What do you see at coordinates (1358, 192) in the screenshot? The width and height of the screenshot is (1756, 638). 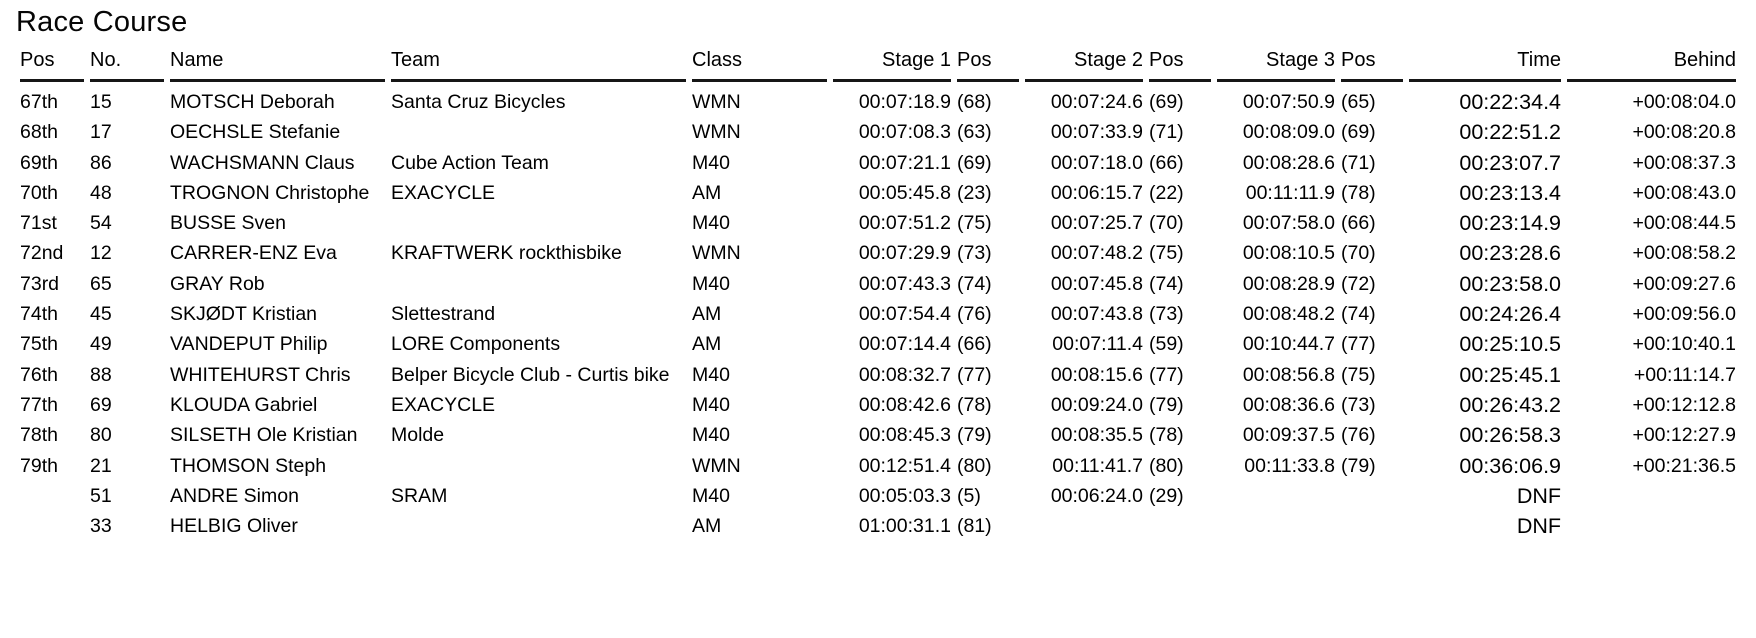 I see `cell-s3-pos: (78)` at bounding box center [1358, 192].